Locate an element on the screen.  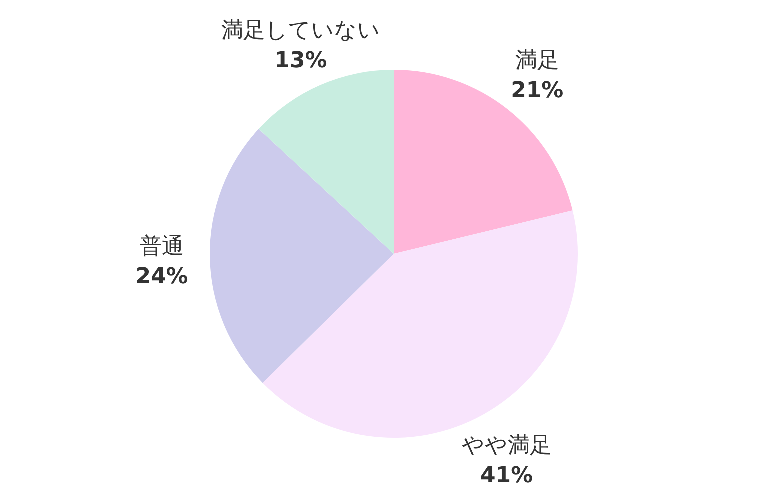
data-label: 41% is located at coordinates (507, 476).